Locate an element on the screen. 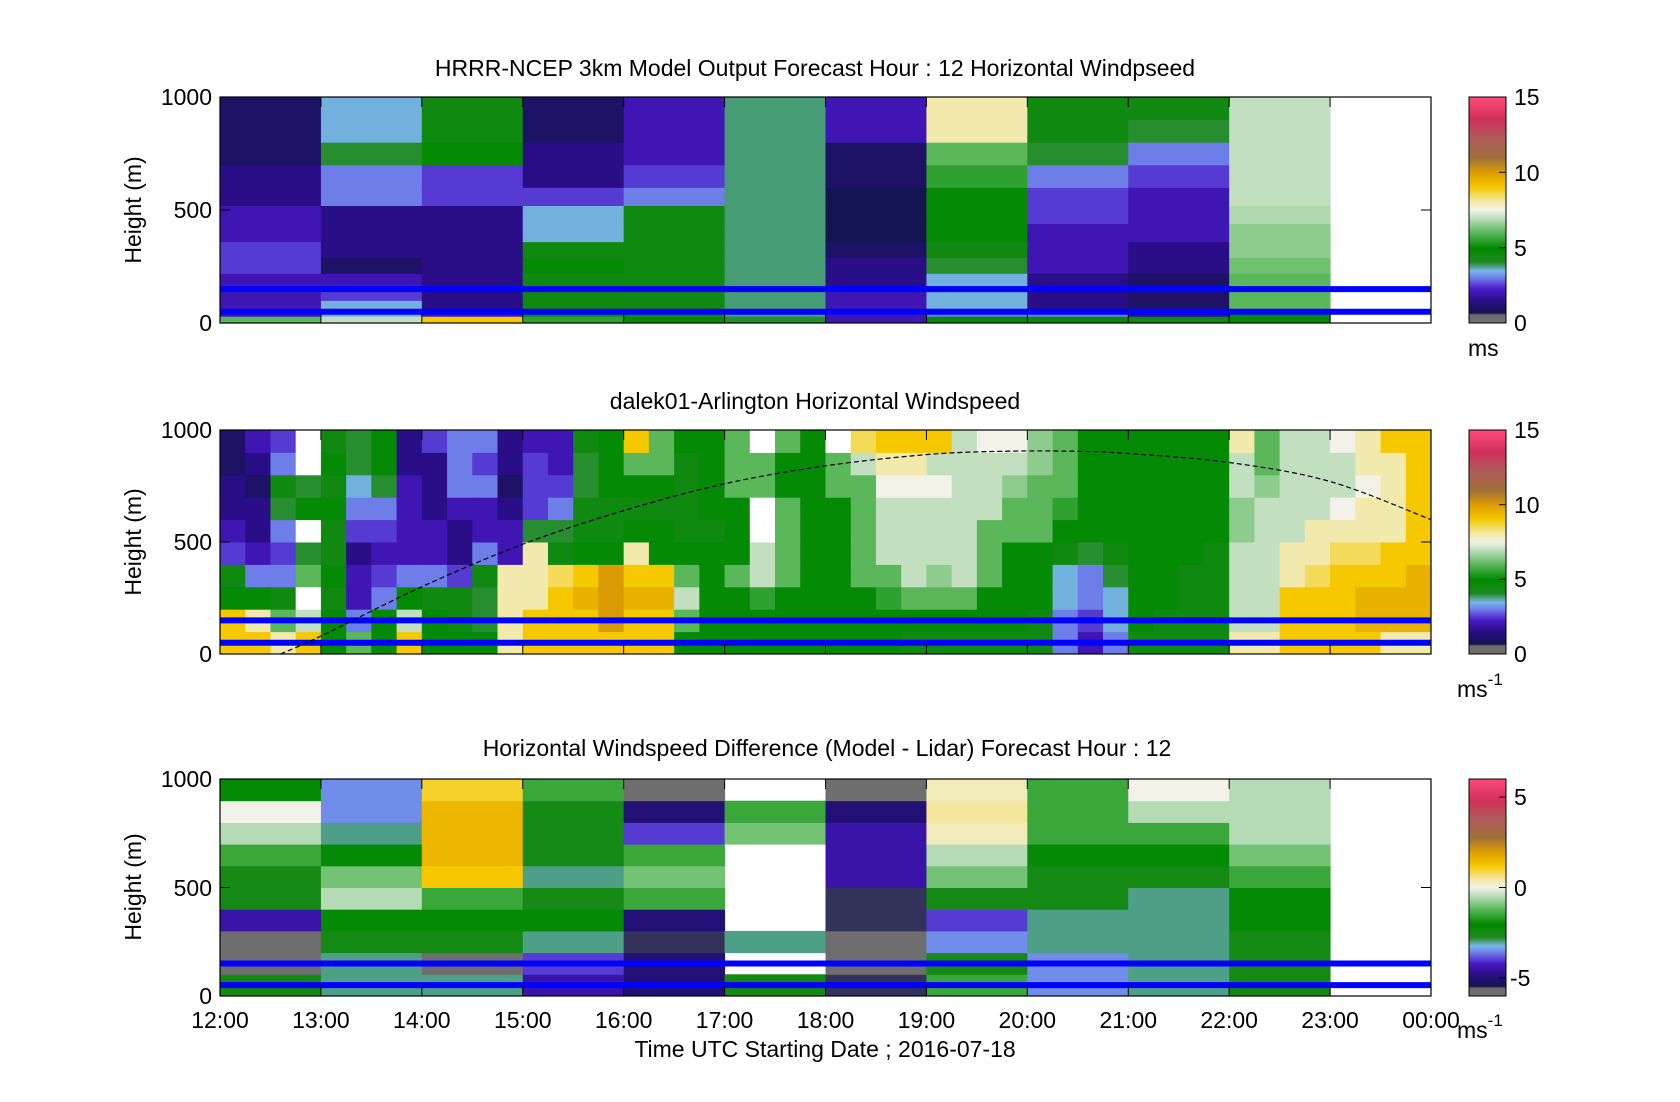  x-tick-label: 15:00 is located at coordinates (523, 1020).